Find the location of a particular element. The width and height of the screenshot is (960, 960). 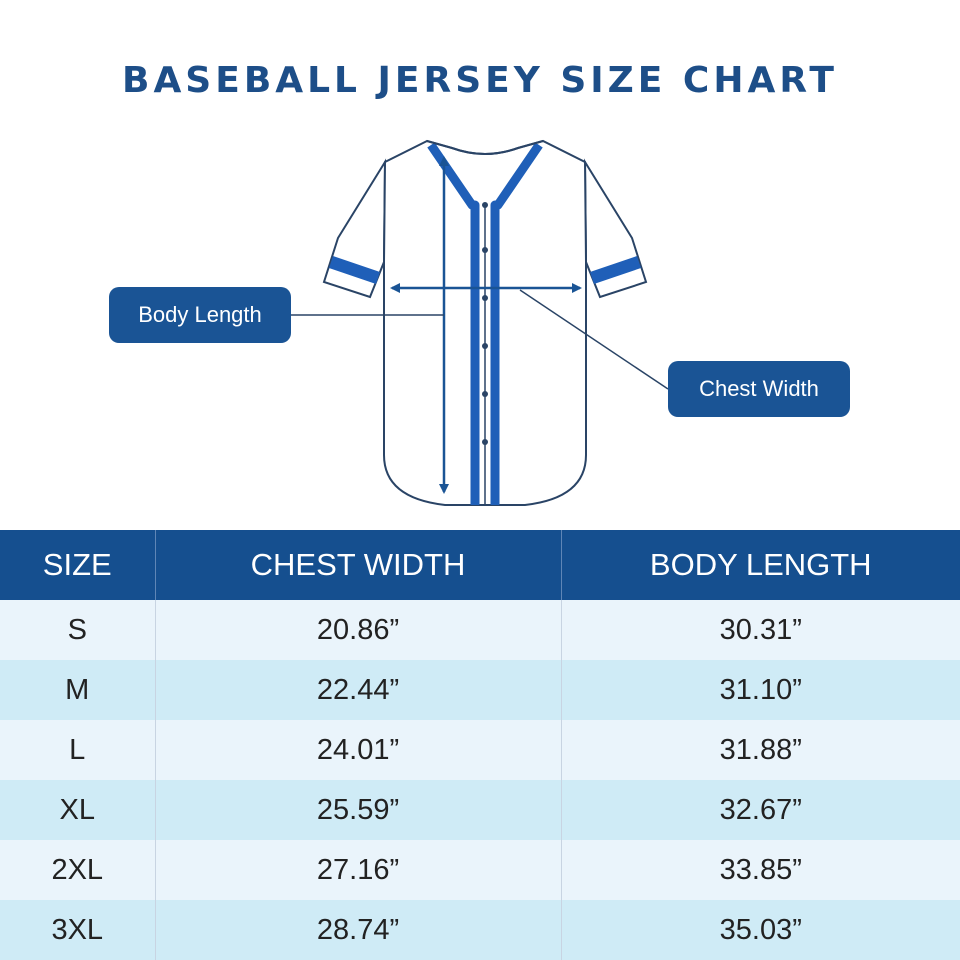

chest-cell: 25.59” is located at coordinates (358, 810).